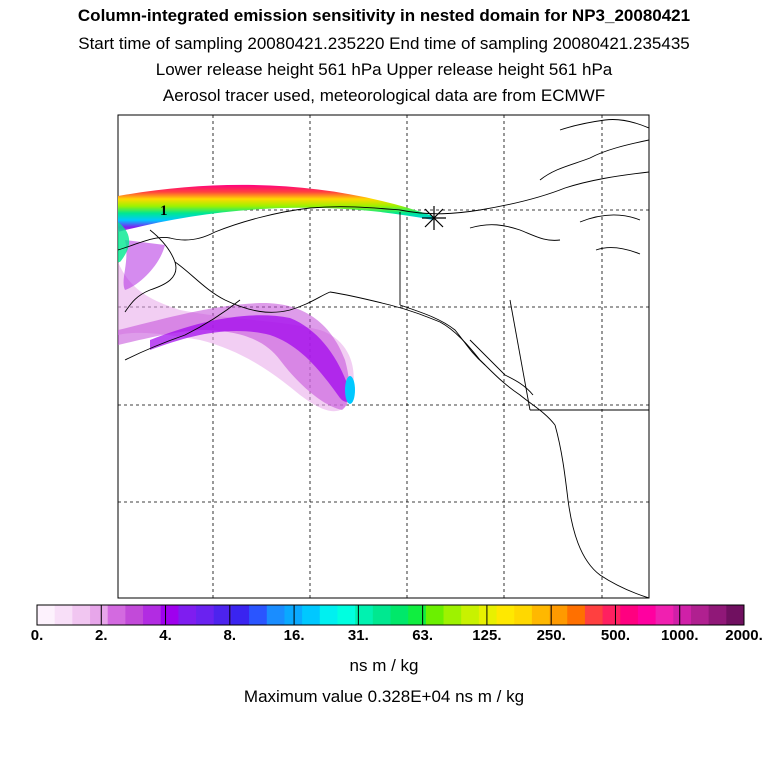 The image size is (768, 768). What do you see at coordinates (101, 635) in the screenshot?
I see `colorbar-tick-label: 2.` at bounding box center [101, 635].